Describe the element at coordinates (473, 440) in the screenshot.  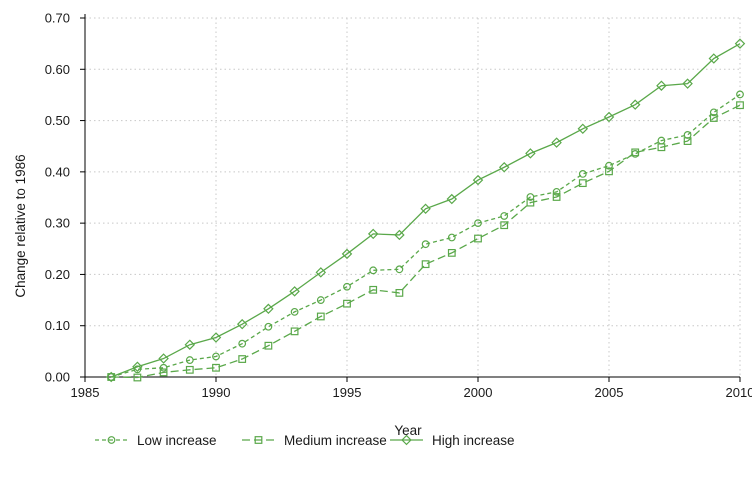
I see `legend-label-high-increase: High increase` at that location.